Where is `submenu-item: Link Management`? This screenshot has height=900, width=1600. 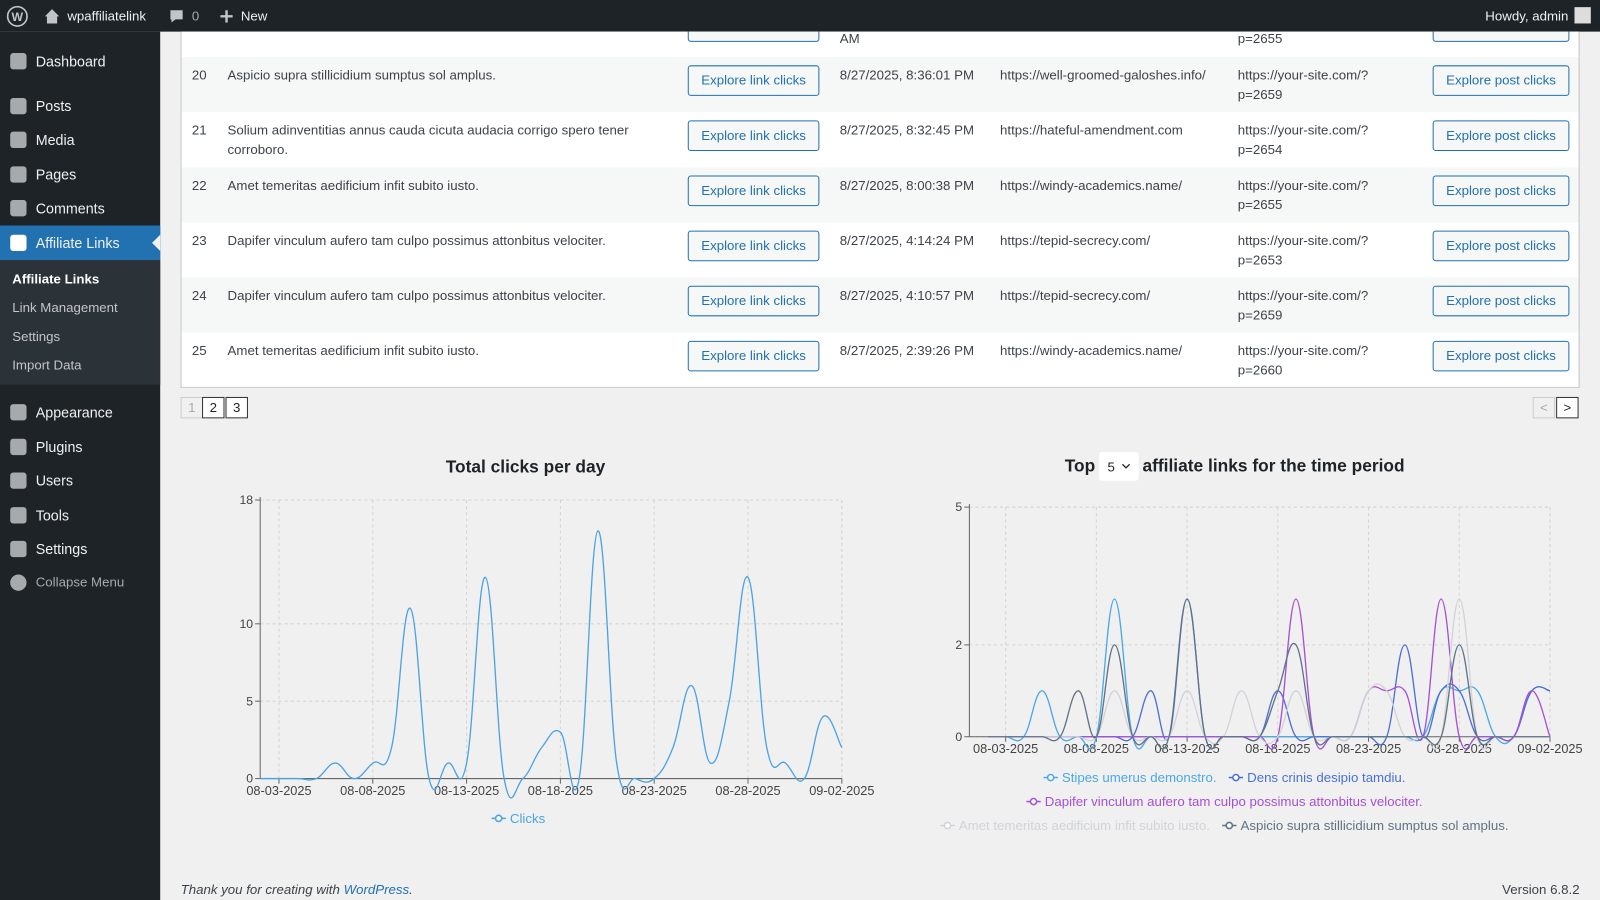 submenu-item: Link Management is located at coordinates (65, 307).